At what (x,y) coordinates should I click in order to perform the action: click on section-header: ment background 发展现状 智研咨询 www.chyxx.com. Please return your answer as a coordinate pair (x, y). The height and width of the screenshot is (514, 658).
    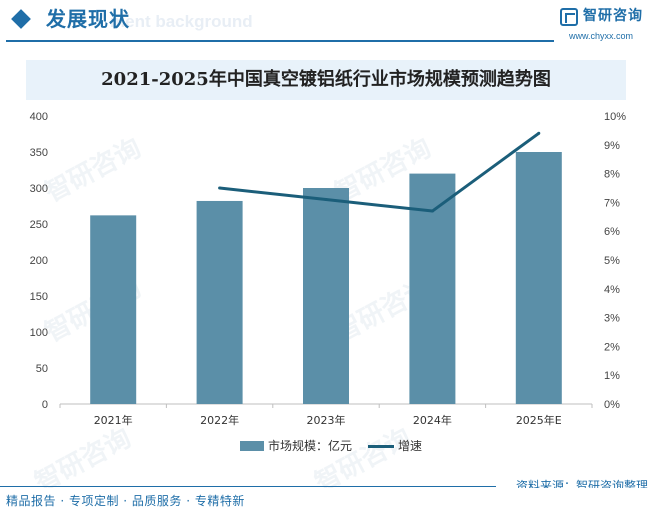
    Looking at the image, I should click on (329, 22).